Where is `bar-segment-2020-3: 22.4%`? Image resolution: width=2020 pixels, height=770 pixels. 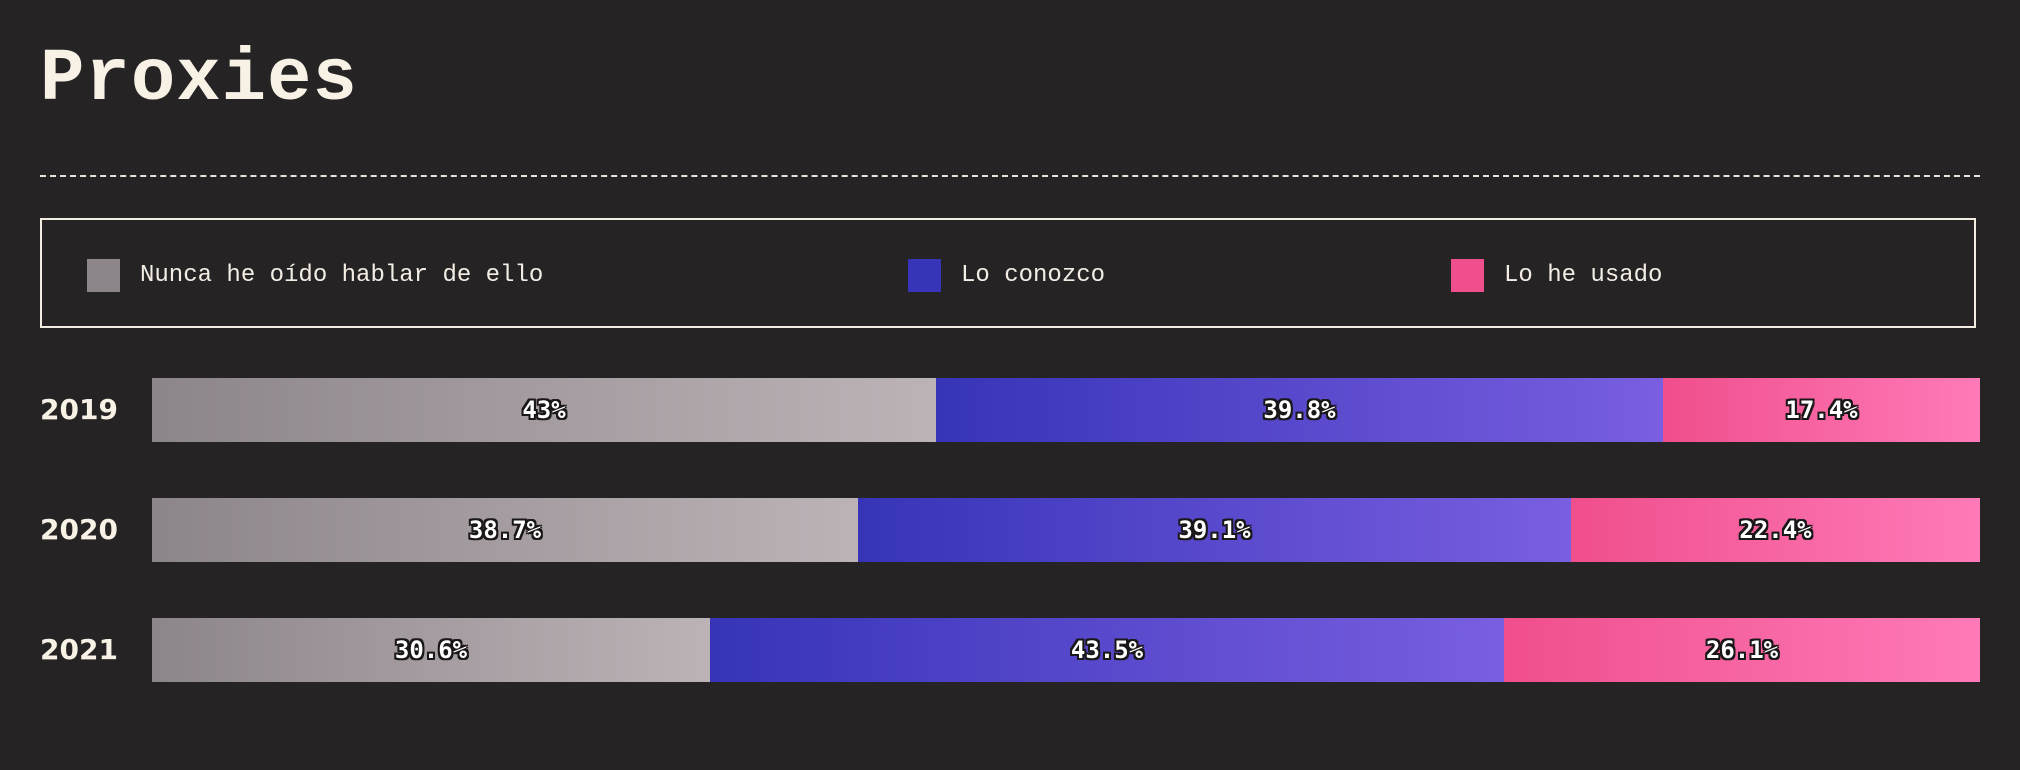 bar-segment-2020-3: 22.4% is located at coordinates (1775, 530).